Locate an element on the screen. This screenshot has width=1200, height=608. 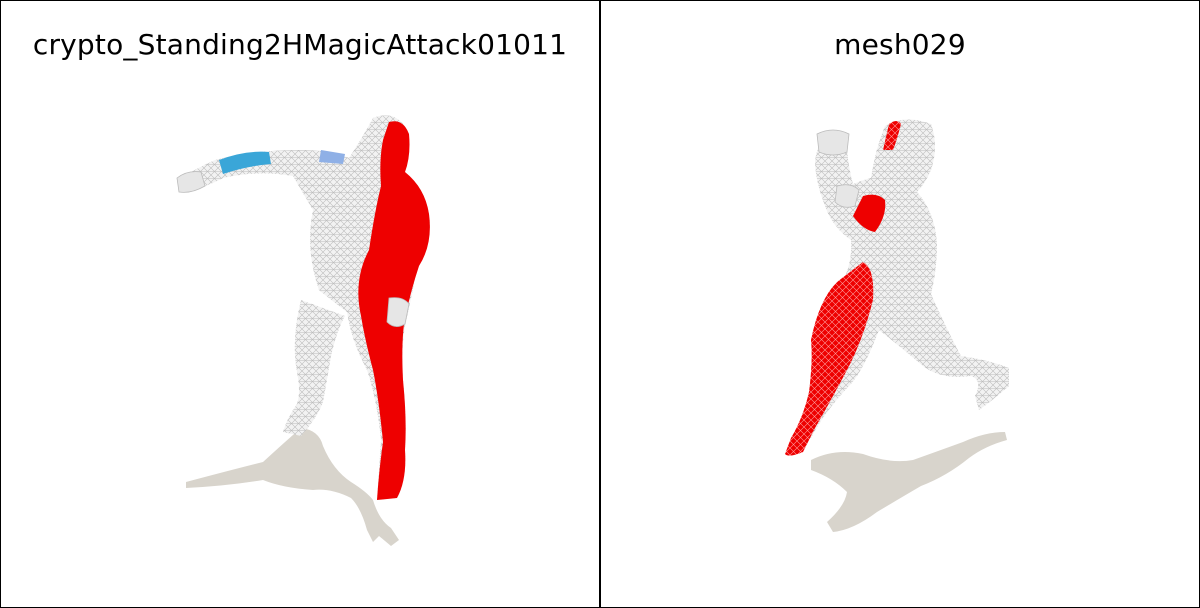
mesh-render-right is located at coordinates (897, 325).